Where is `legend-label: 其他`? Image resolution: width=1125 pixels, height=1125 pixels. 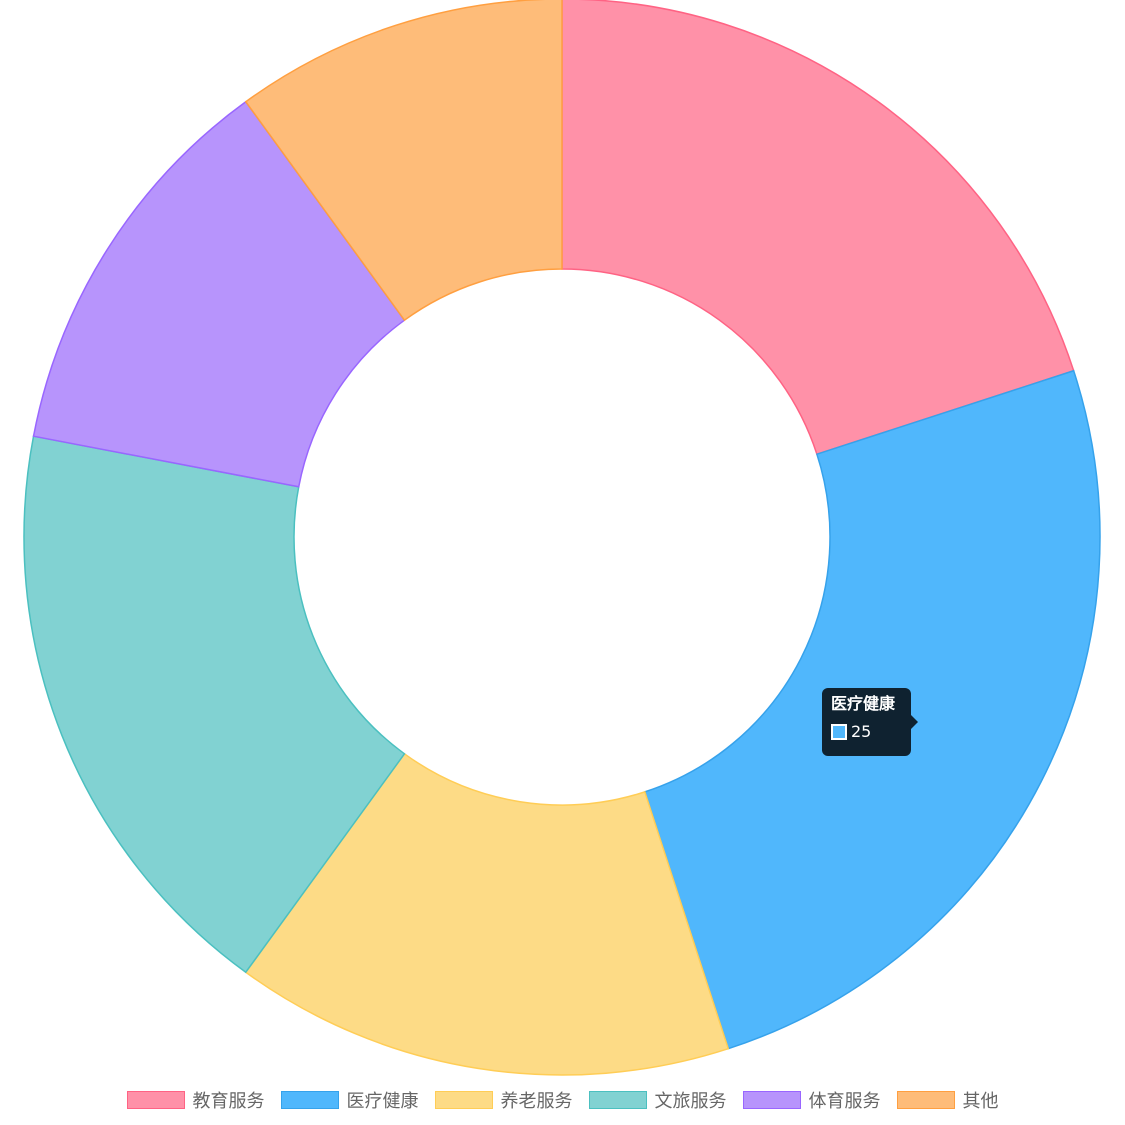 legend-label: 其他 is located at coordinates (980, 1101).